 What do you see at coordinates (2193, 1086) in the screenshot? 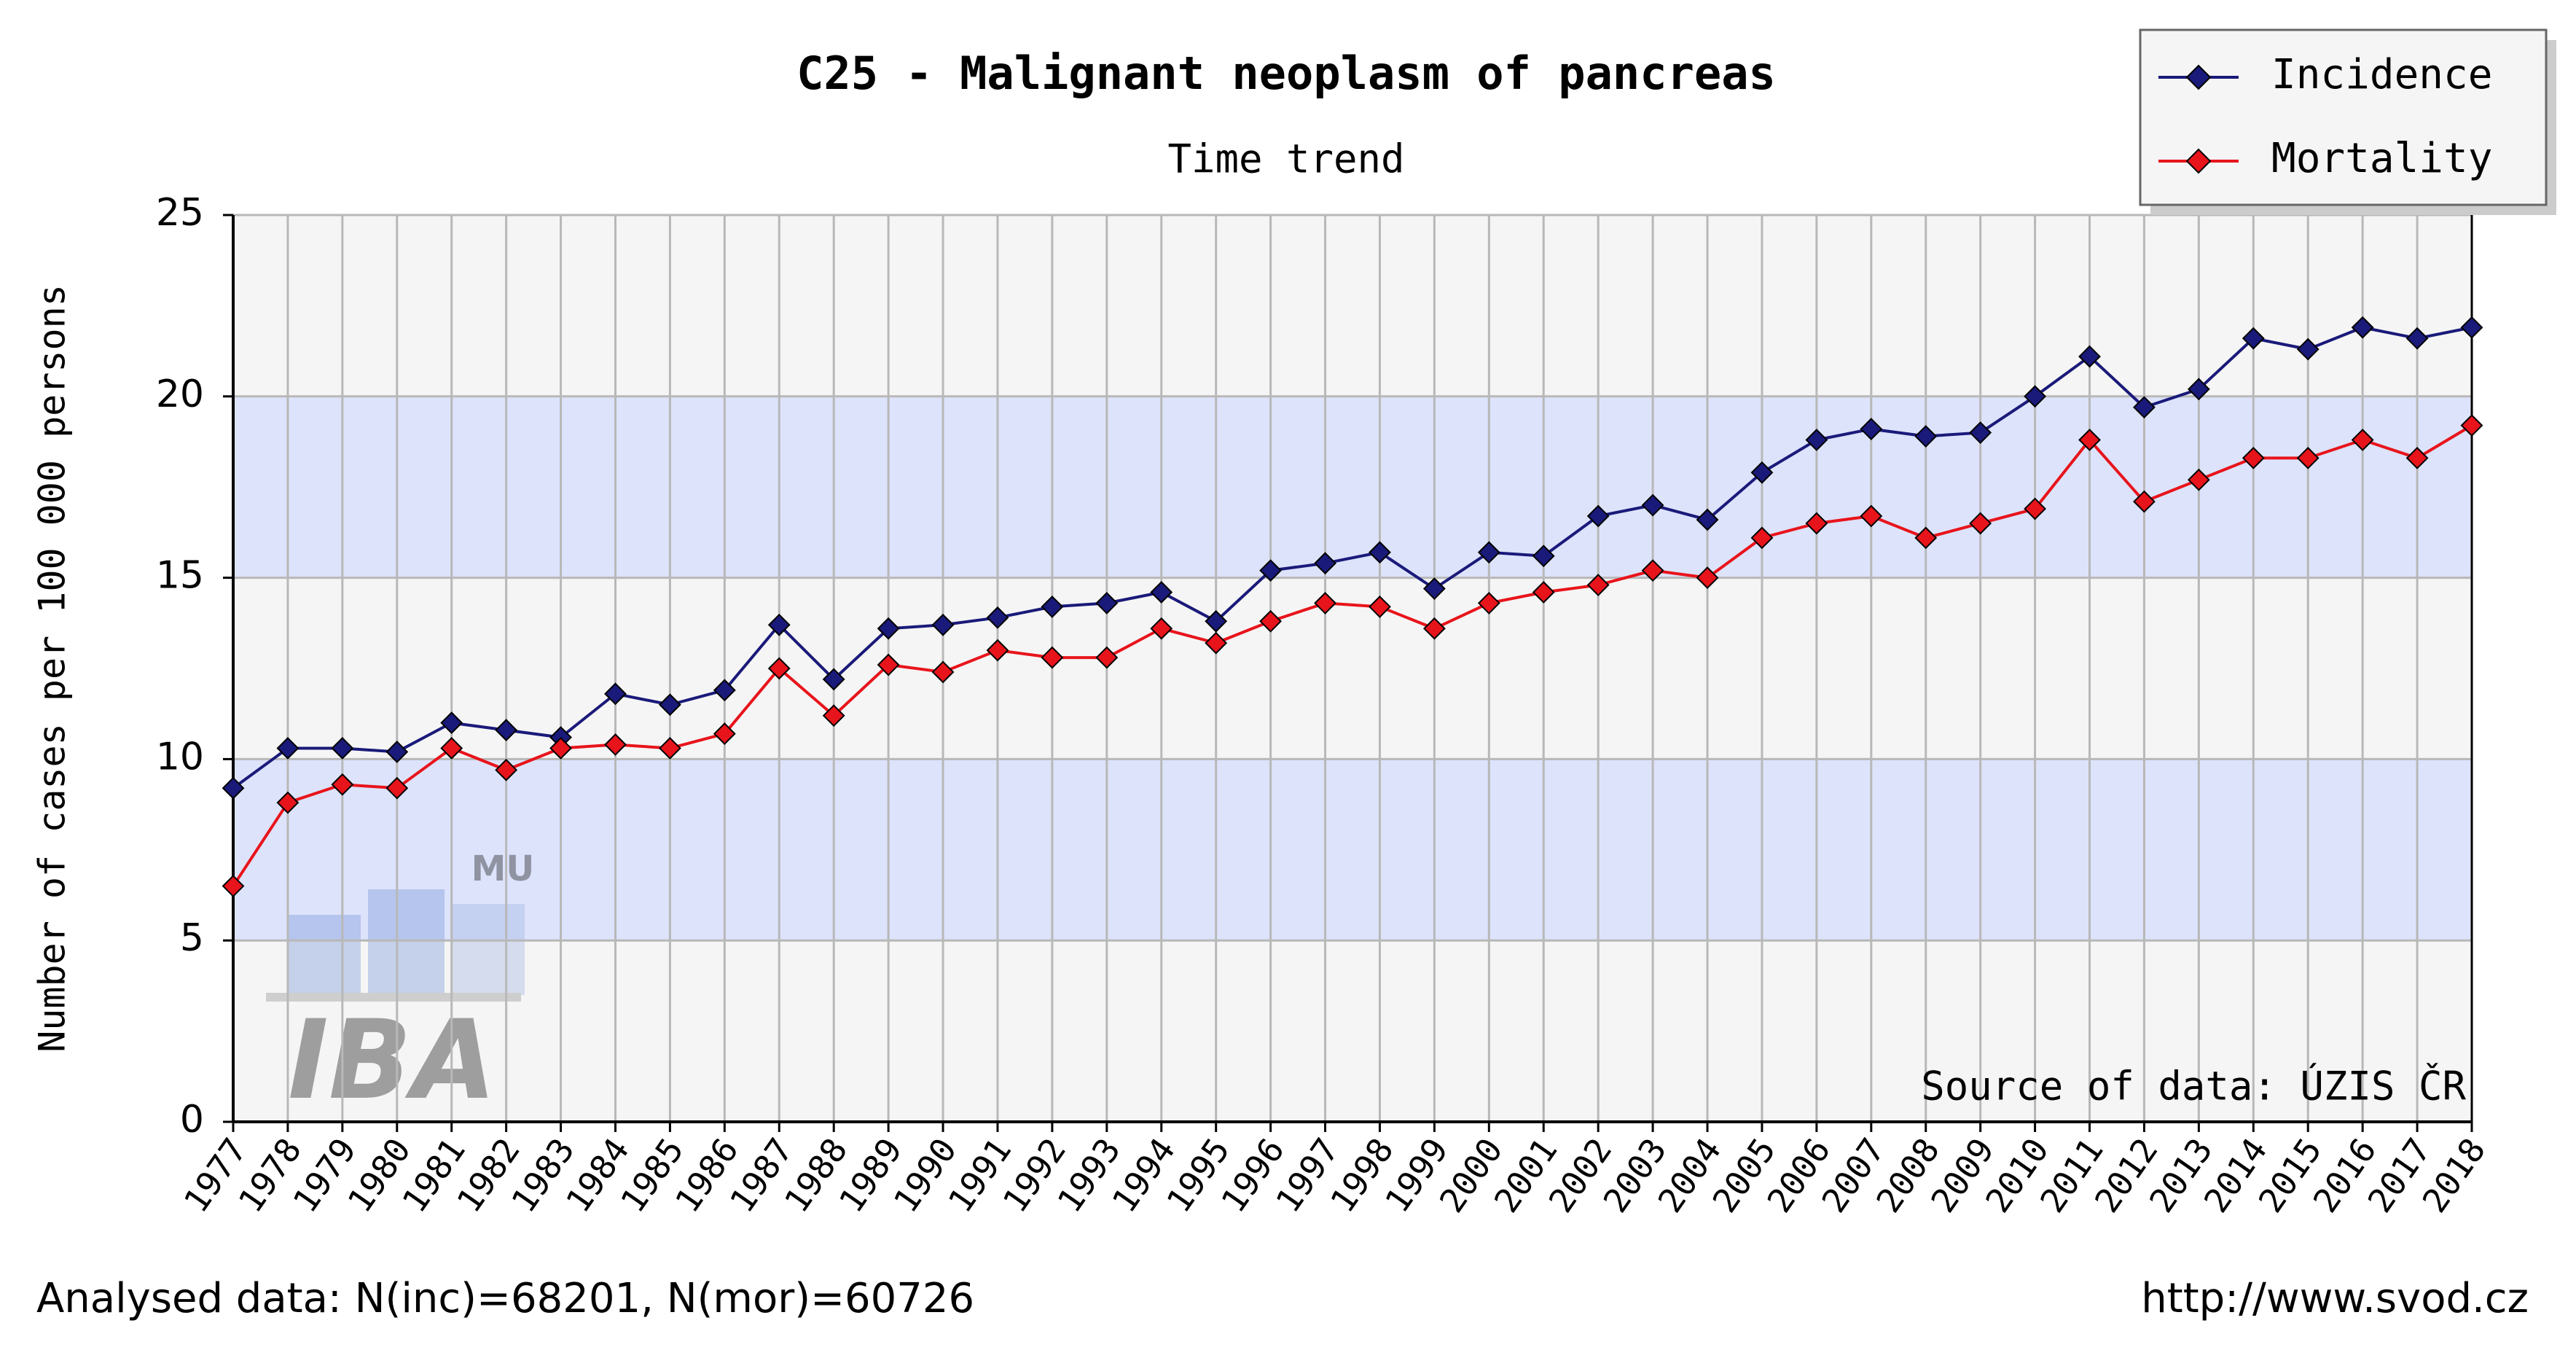
I see `source-note: Source of data: ÚZIS ČR` at bounding box center [2193, 1086].